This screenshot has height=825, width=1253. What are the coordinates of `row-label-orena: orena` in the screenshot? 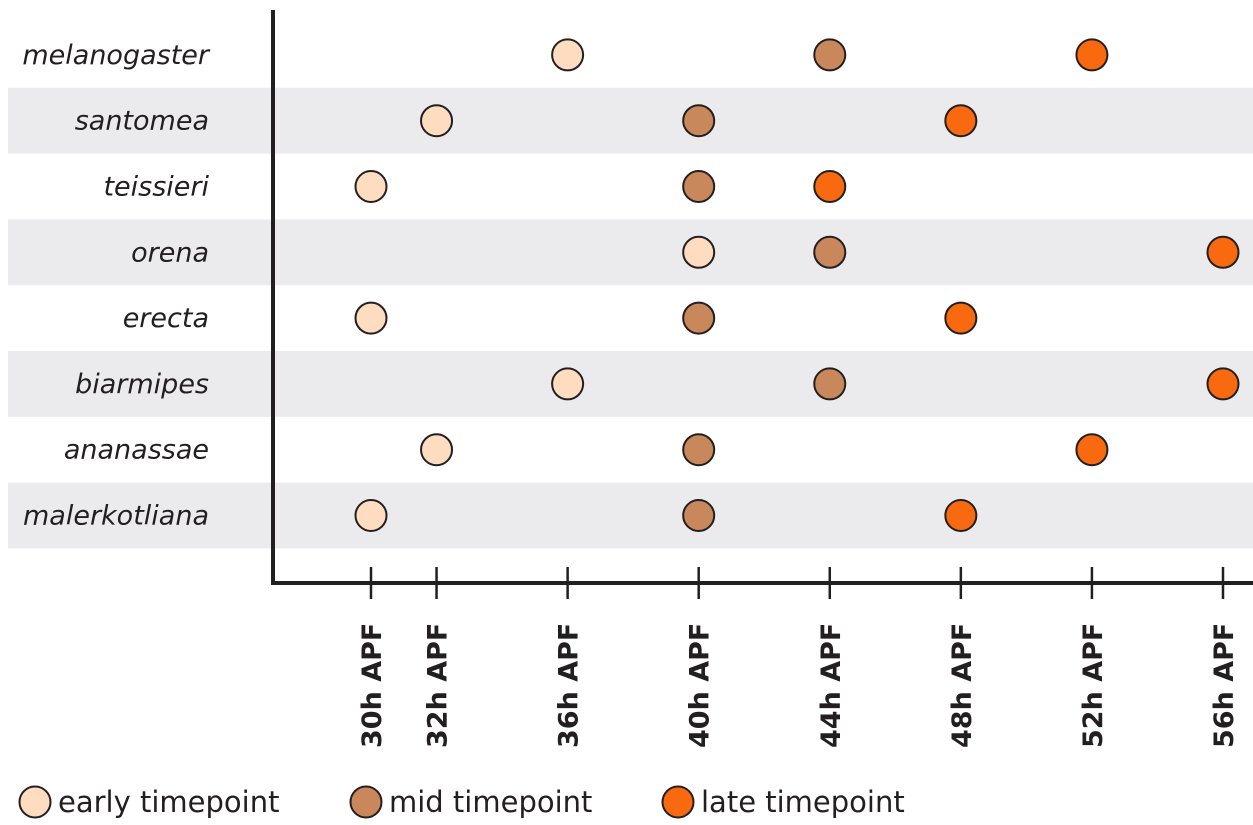 It's located at (170, 252).